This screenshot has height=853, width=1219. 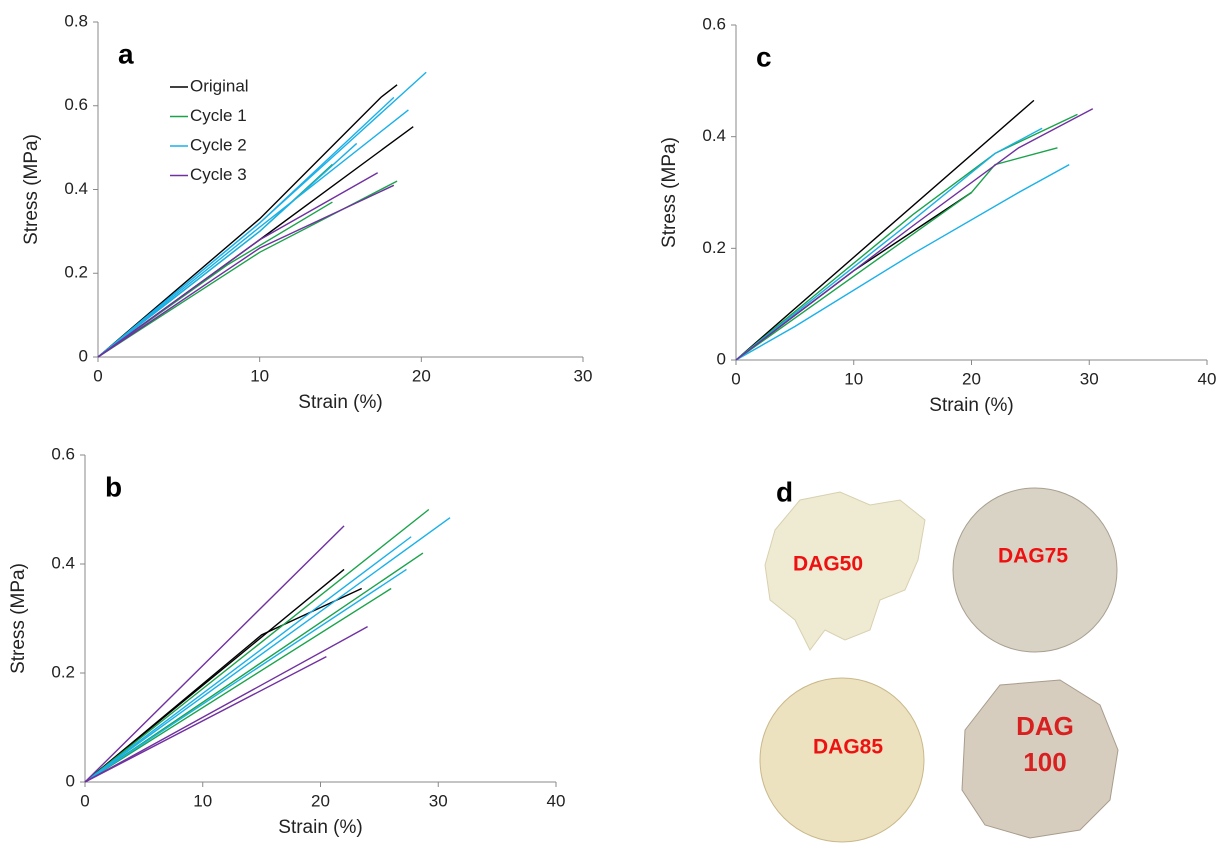 I want to click on sample-photos: d DAG50 DAG75 DAG85 DAG 100, so click(x=939, y=659).